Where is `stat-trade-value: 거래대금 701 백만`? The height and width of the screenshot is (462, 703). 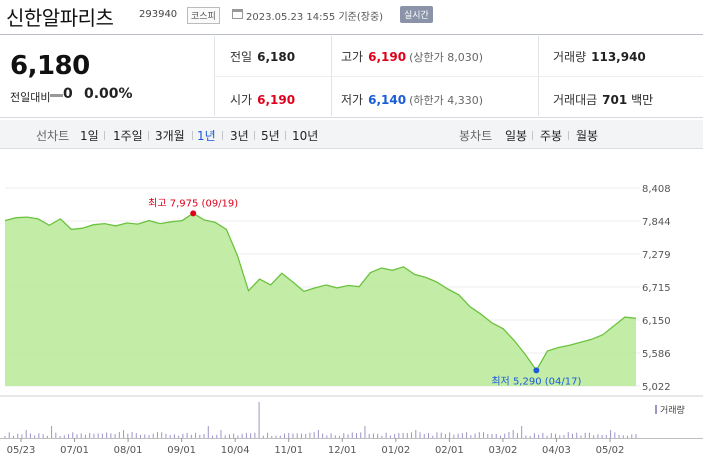 stat-trade-value: 거래대금 701 백만 is located at coordinates (603, 100).